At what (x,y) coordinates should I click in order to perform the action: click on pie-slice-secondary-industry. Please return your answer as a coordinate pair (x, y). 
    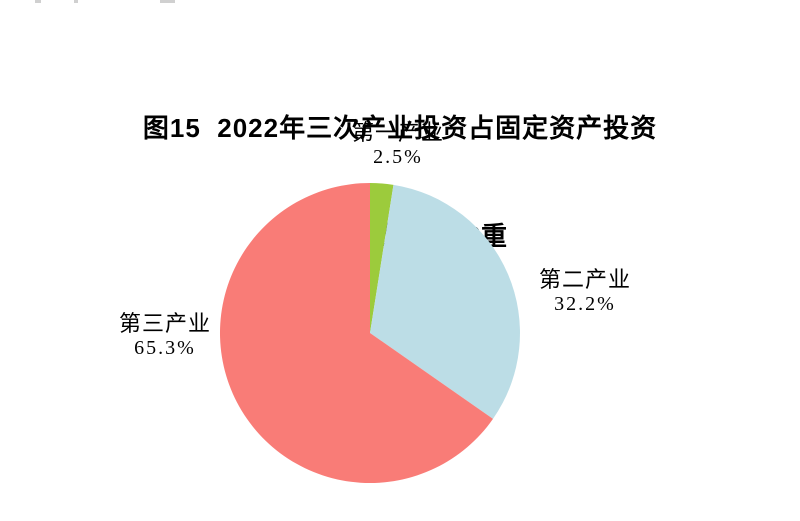
    Looking at the image, I should click on (445, 301).